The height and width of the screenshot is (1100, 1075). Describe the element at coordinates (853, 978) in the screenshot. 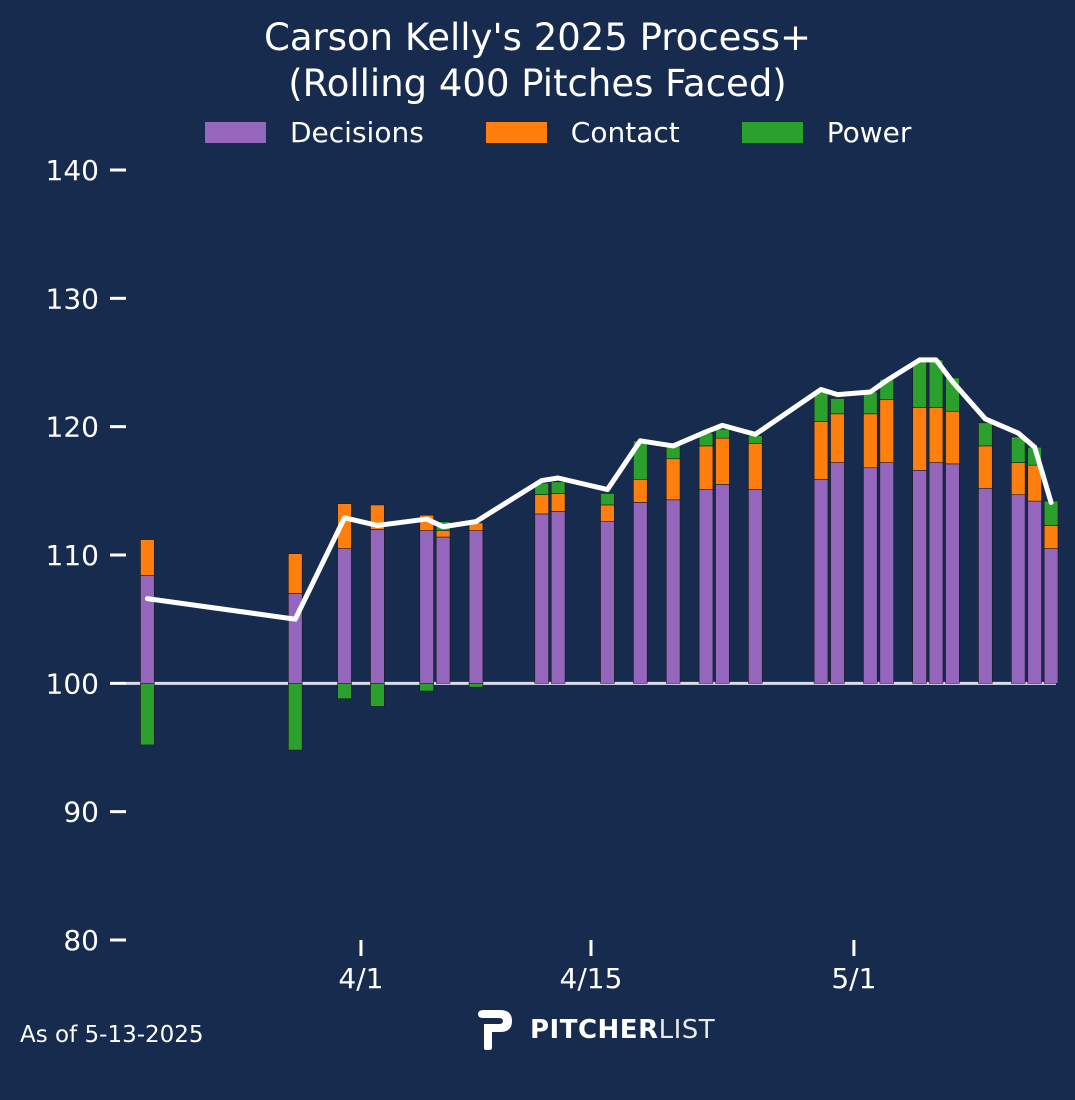

I see `x-tick-label: 5/1` at that location.